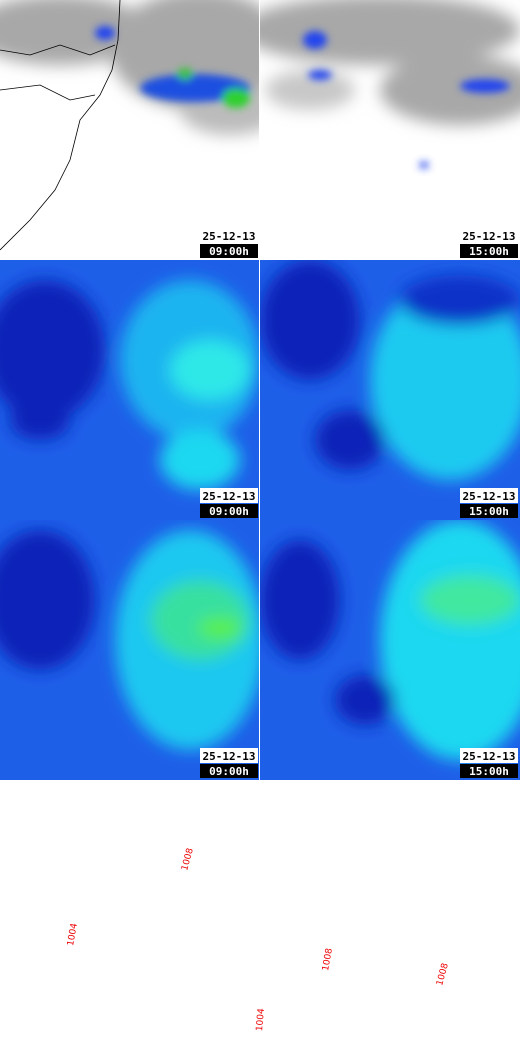  I want to click on contour-label: 1008, so click(328, 959).